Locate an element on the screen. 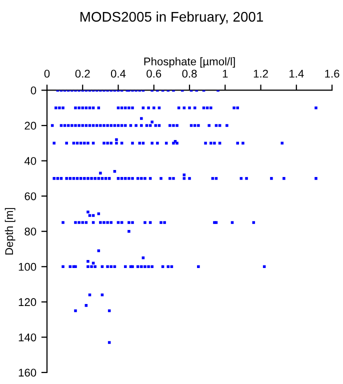 This screenshot has width=343, height=384. x-tick-label: 0 is located at coordinates (47, 74).